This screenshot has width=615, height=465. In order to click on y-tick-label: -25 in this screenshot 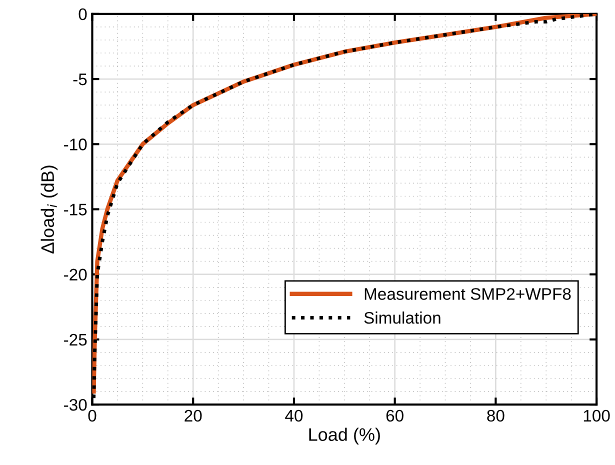, I will do `click(75, 340)`.